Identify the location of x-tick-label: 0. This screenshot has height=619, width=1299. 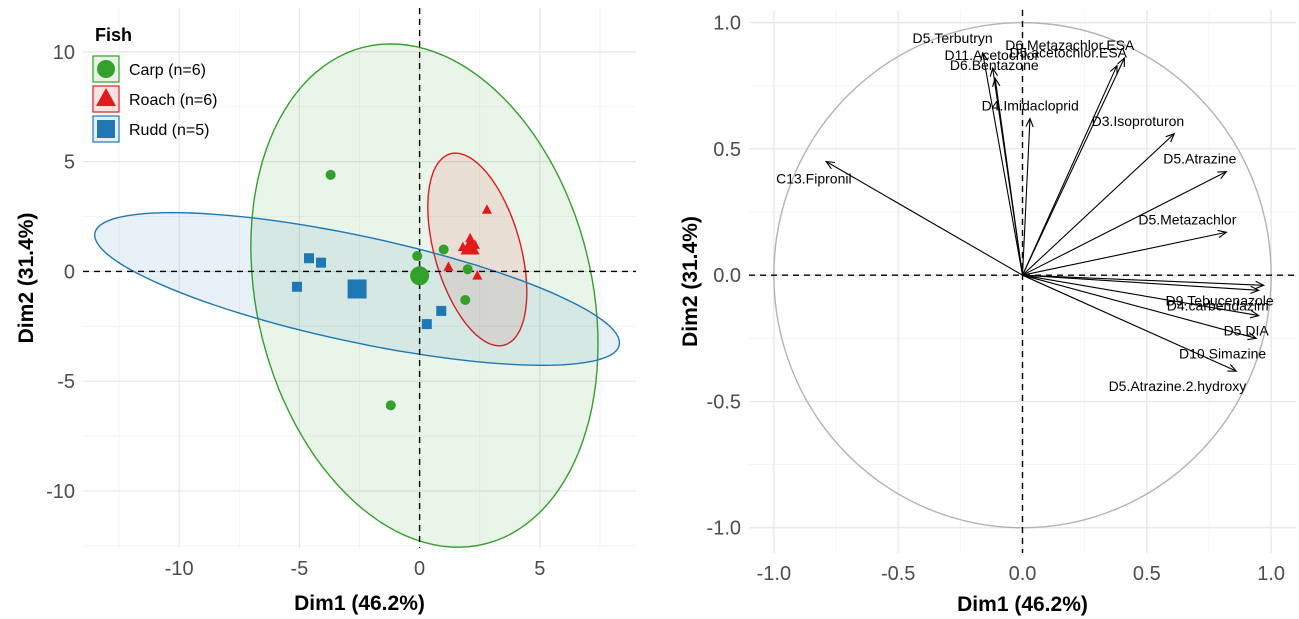
(419, 569).